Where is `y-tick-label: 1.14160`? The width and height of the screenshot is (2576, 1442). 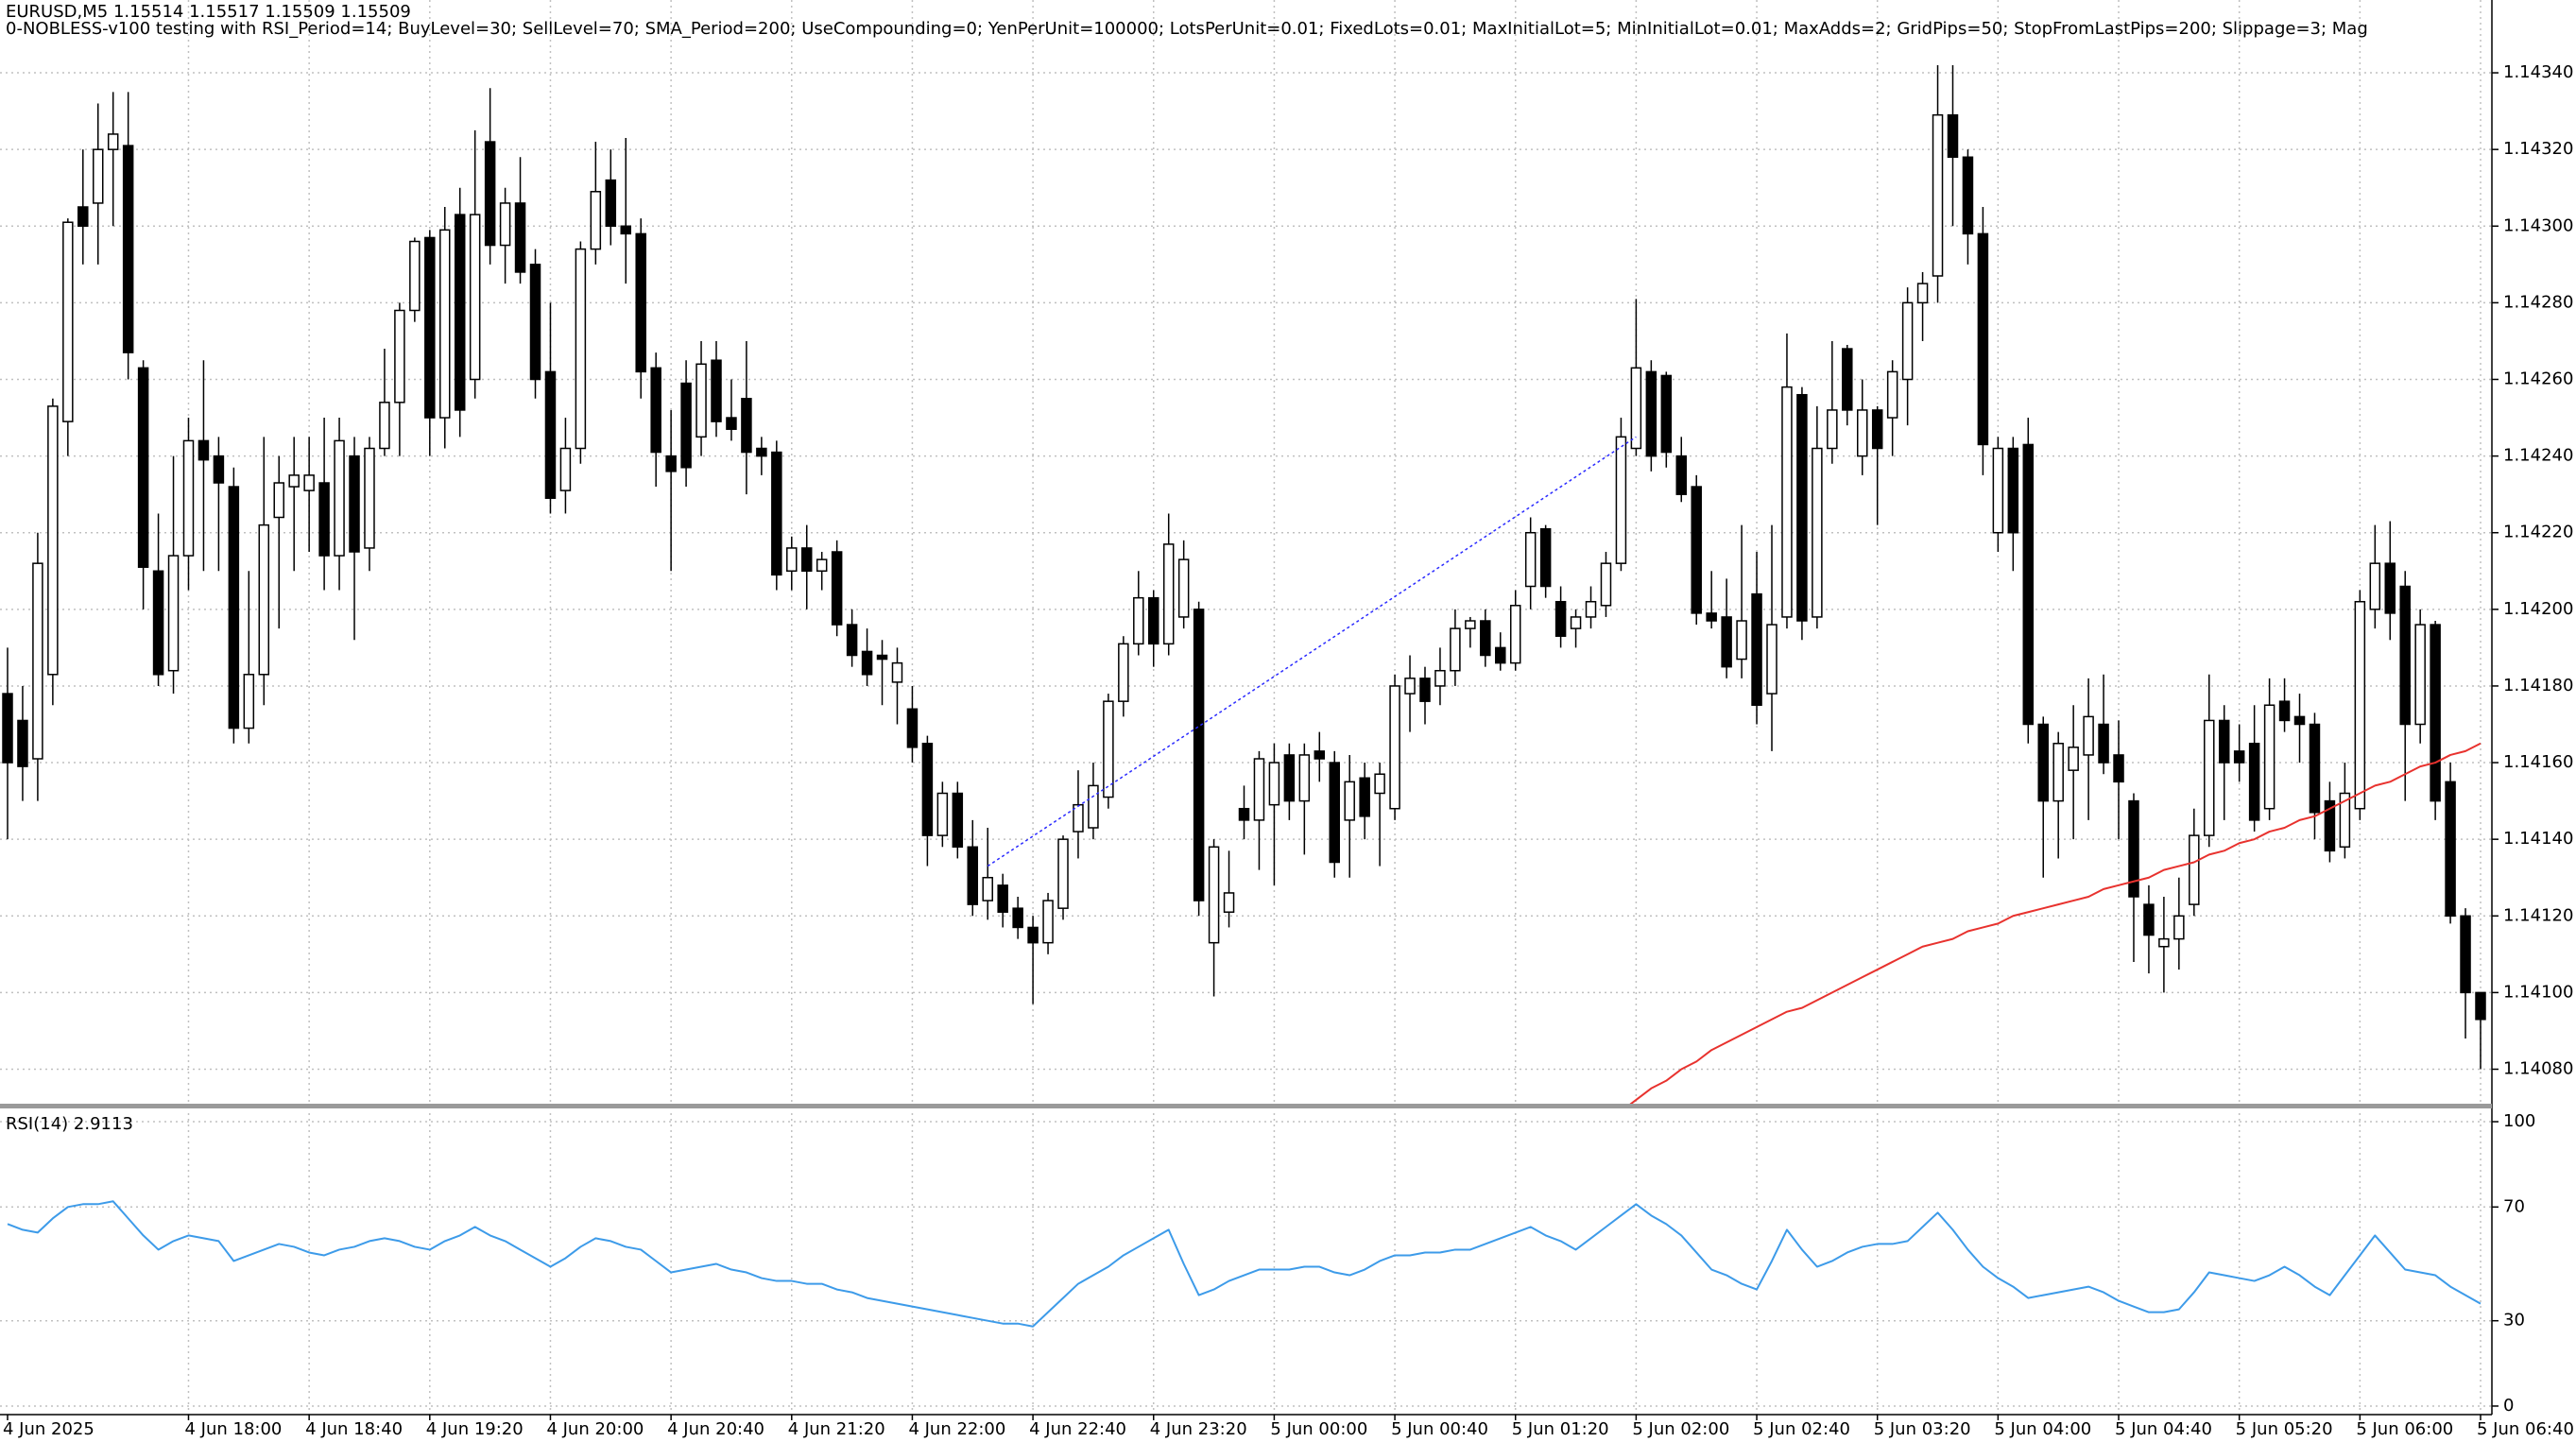 y-tick-label: 1.14160 is located at coordinates (2538, 762).